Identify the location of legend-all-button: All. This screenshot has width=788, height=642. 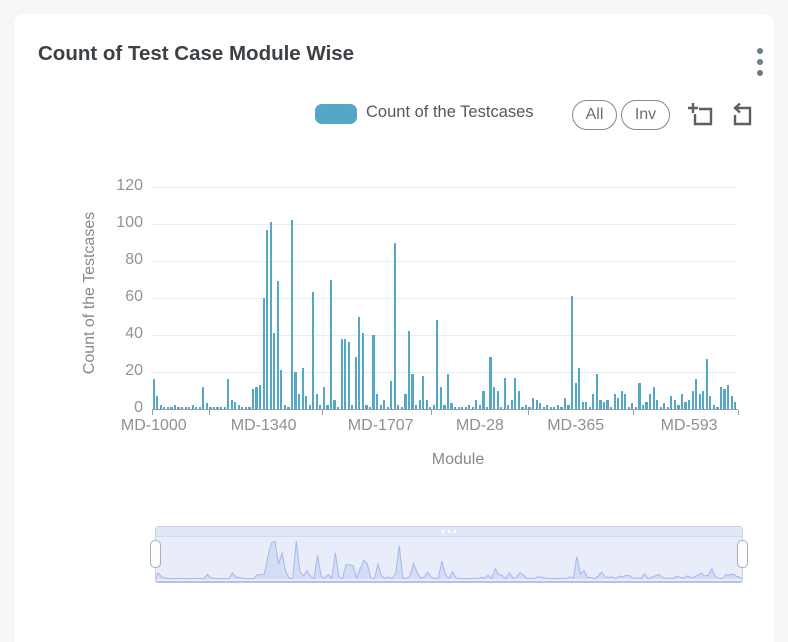
(594, 115).